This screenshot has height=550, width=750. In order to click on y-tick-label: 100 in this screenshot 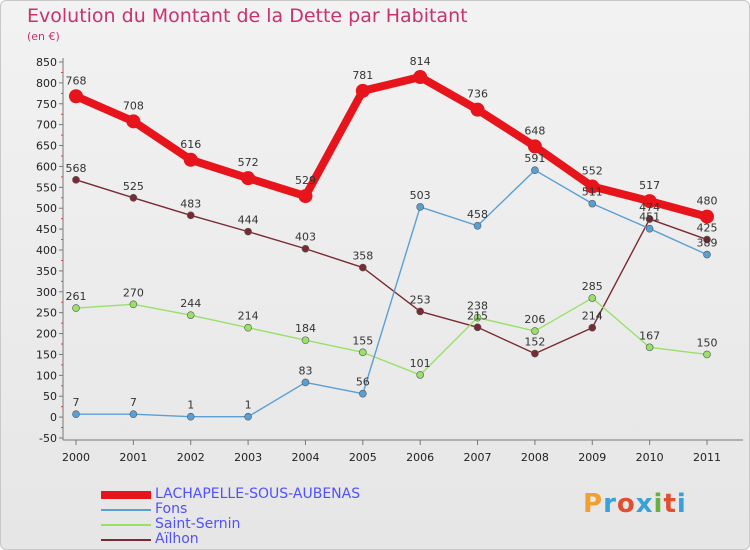, I will do `click(46, 375)`.